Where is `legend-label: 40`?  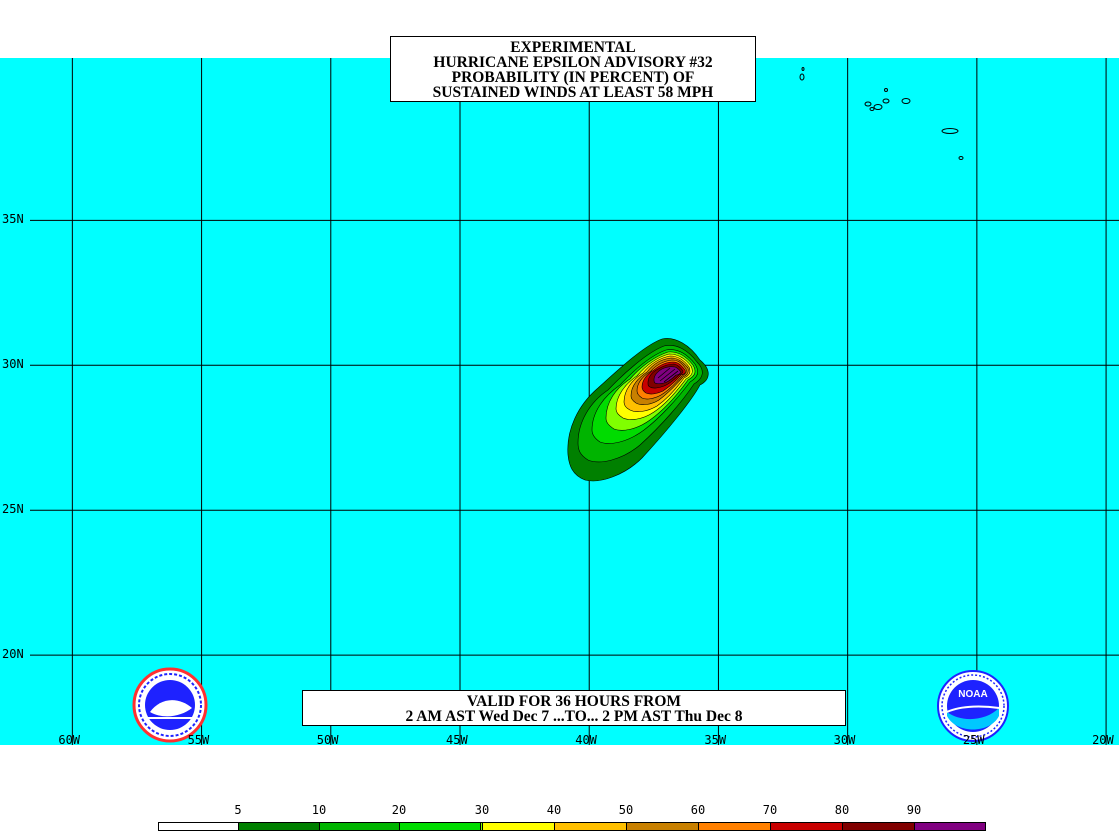
legend-label: 40 is located at coordinates (554, 810).